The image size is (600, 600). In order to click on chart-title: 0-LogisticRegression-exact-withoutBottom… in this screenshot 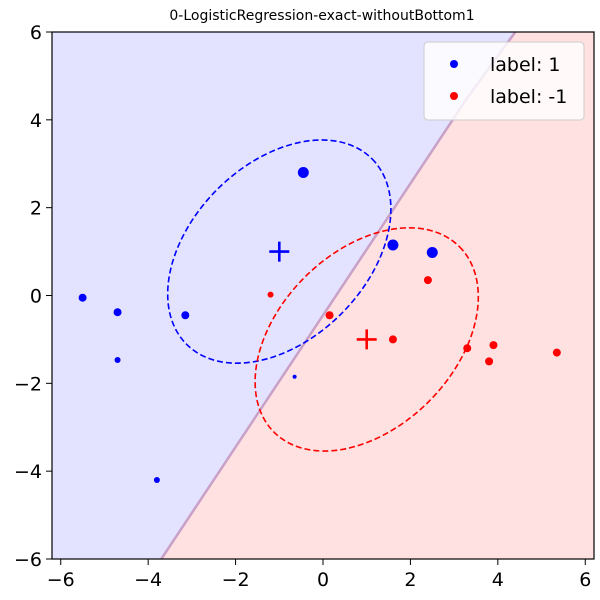, I will do `click(321, 16)`.